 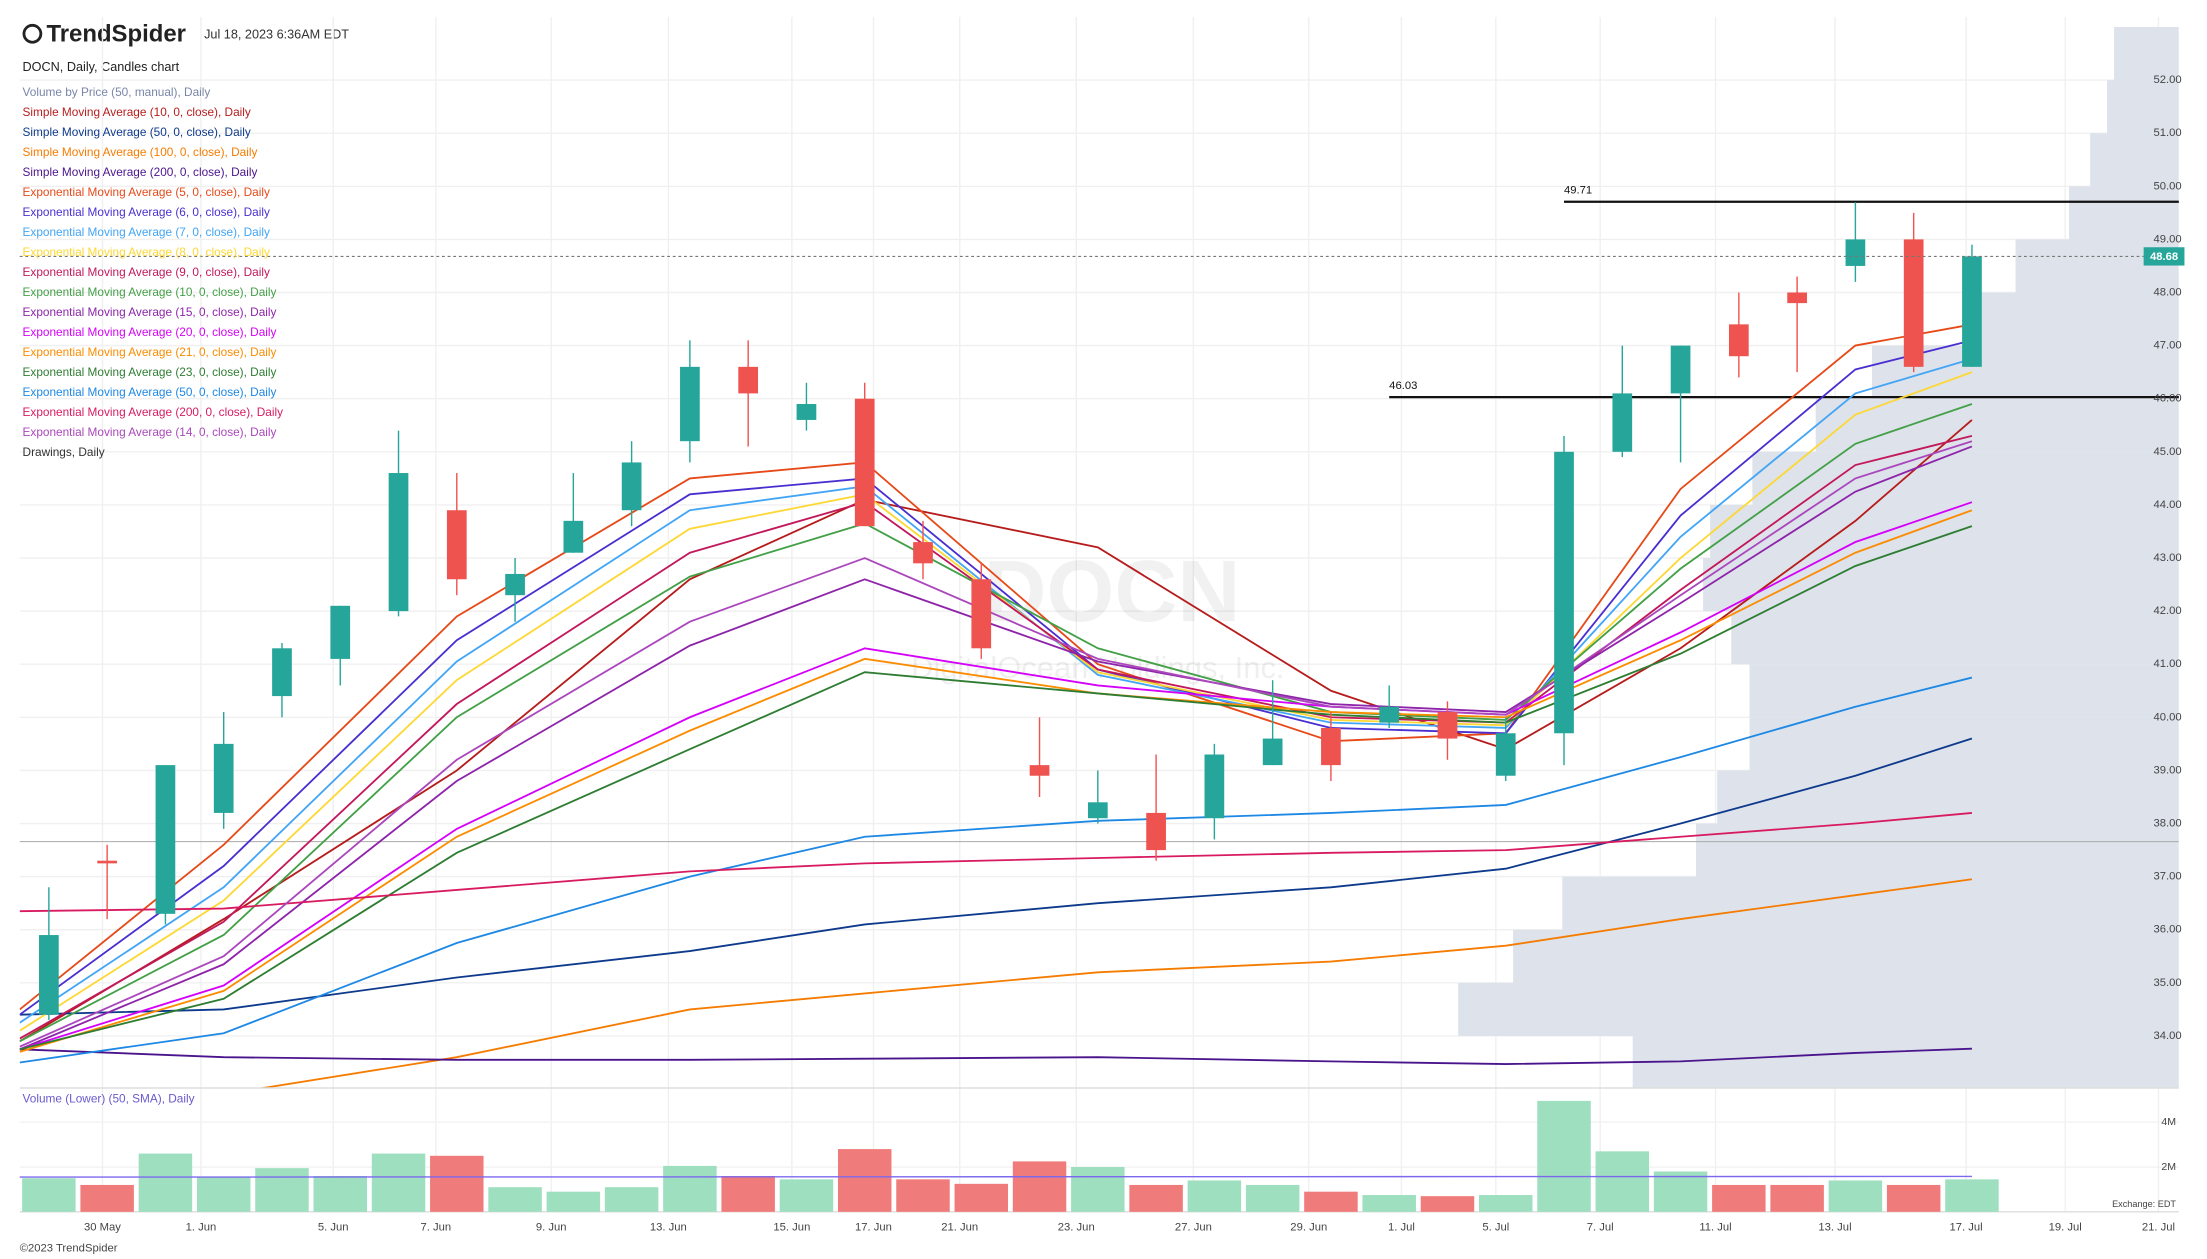 What do you see at coordinates (1097, 667) in the screenshot?
I see `watermark-sub: DigitalOcean Holdings, Inc.` at bounding box center [1097, 667].